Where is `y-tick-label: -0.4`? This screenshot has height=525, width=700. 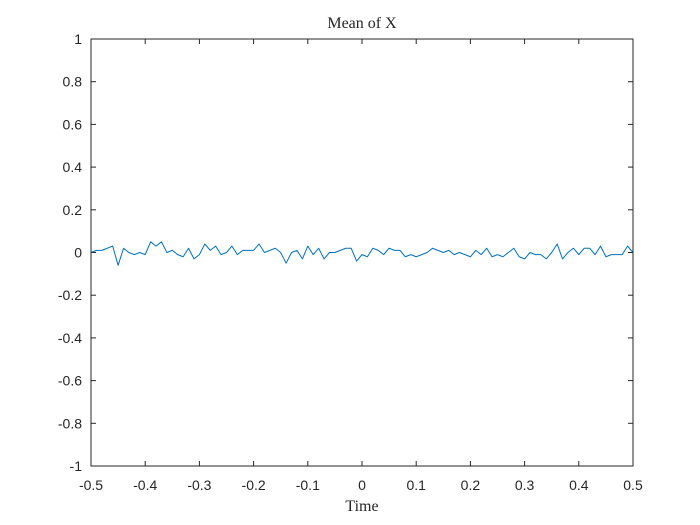 y-tick-label: -0.4 is located at coordinates (70, 338).